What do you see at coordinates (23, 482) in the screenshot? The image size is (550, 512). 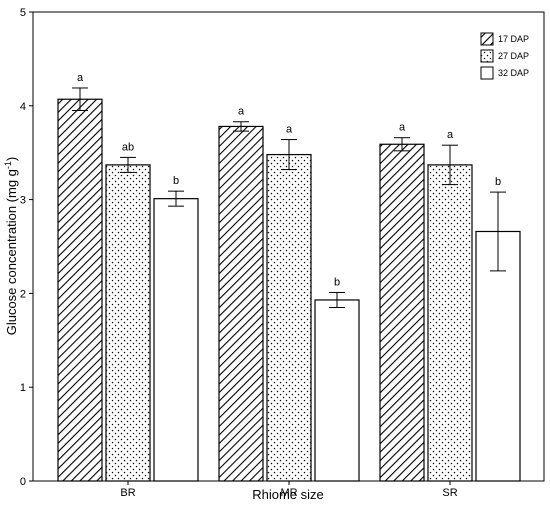 I see `y-tick-label: 0` at bounding box center [23, 482].